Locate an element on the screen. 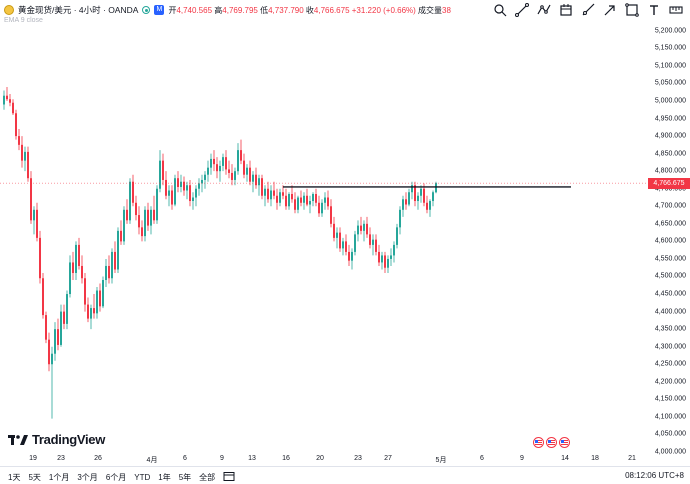 This screenshot has width=690, height=484. zoom-icon is located at coordinates (500, 10).